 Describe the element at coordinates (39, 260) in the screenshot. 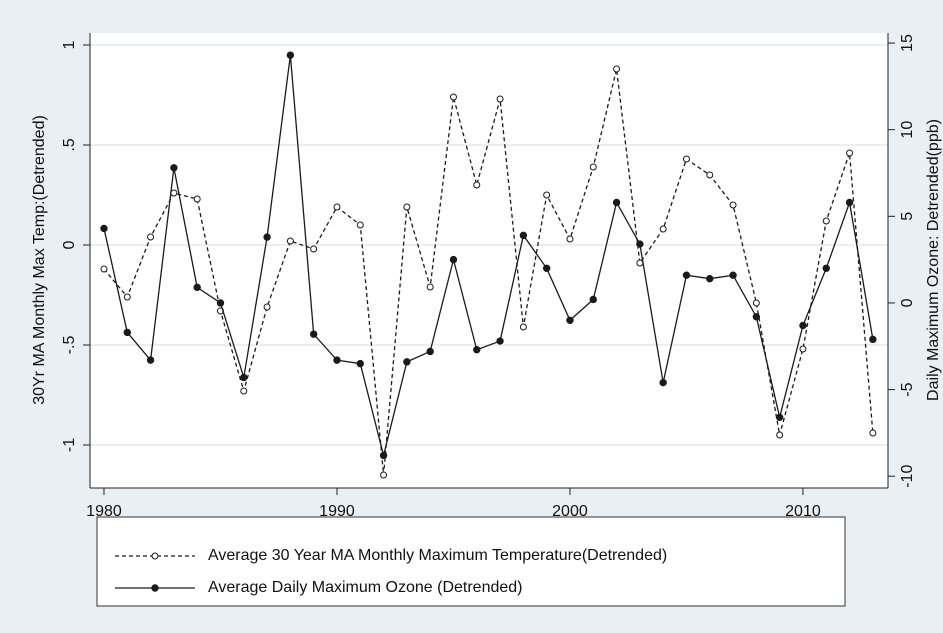

I see `y-axis-title: 30Yr MA Monthly Max Temp:(Detrended)` at that location.